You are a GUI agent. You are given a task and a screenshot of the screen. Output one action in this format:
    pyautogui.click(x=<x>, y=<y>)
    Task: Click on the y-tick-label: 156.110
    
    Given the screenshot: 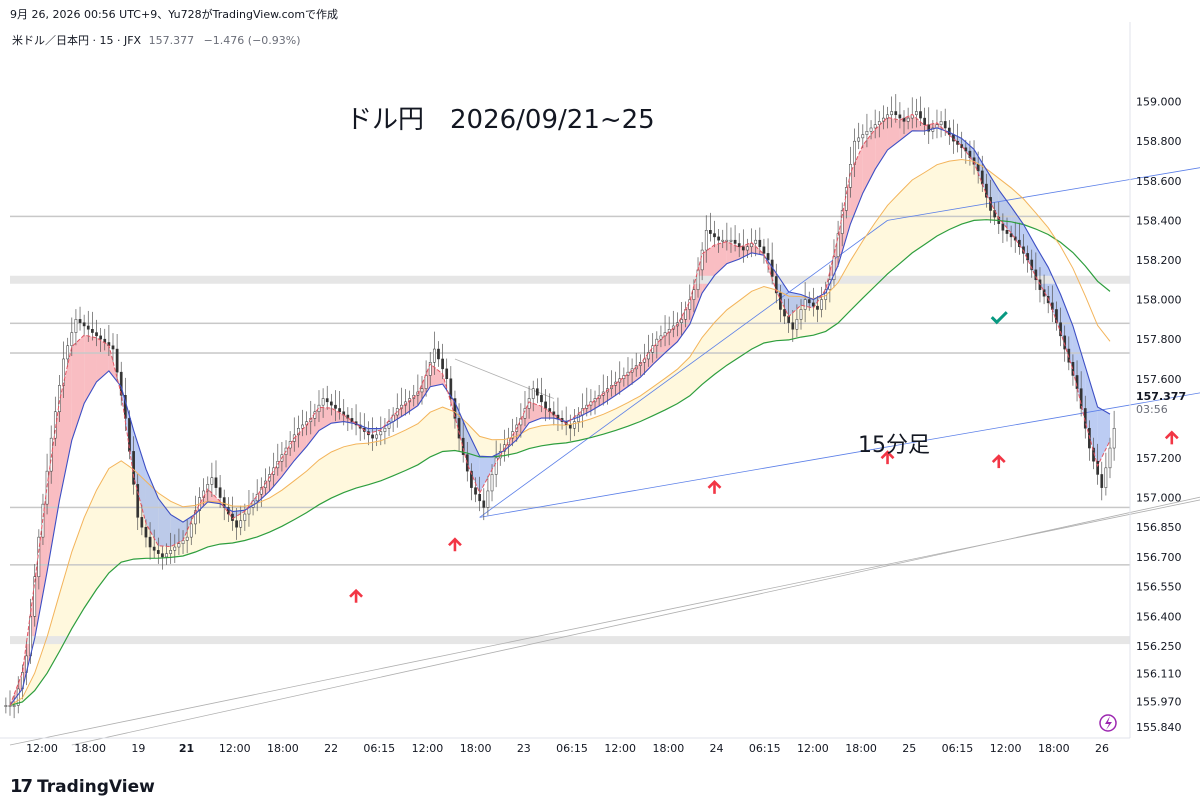 What is the action you would take?
    pyautogui.click(x=1159, y=674)
    